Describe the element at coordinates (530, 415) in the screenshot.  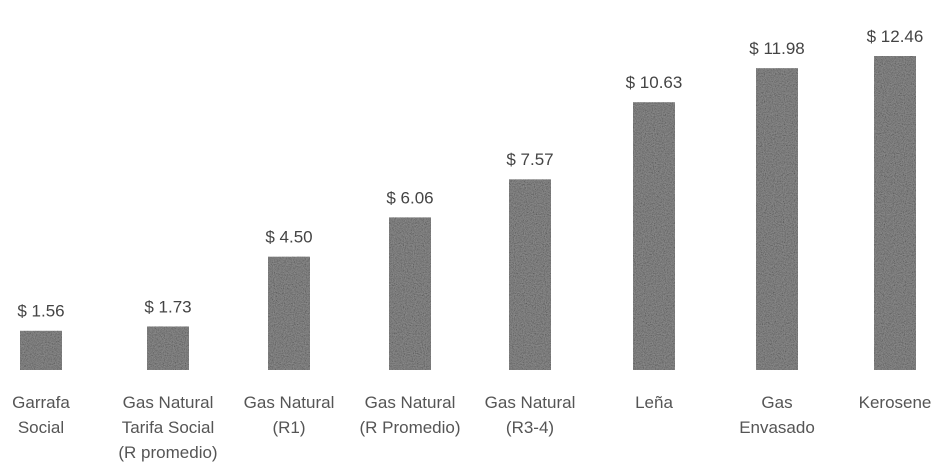
I see `category-label-4: Gas Natural (R3-4)` at that location.